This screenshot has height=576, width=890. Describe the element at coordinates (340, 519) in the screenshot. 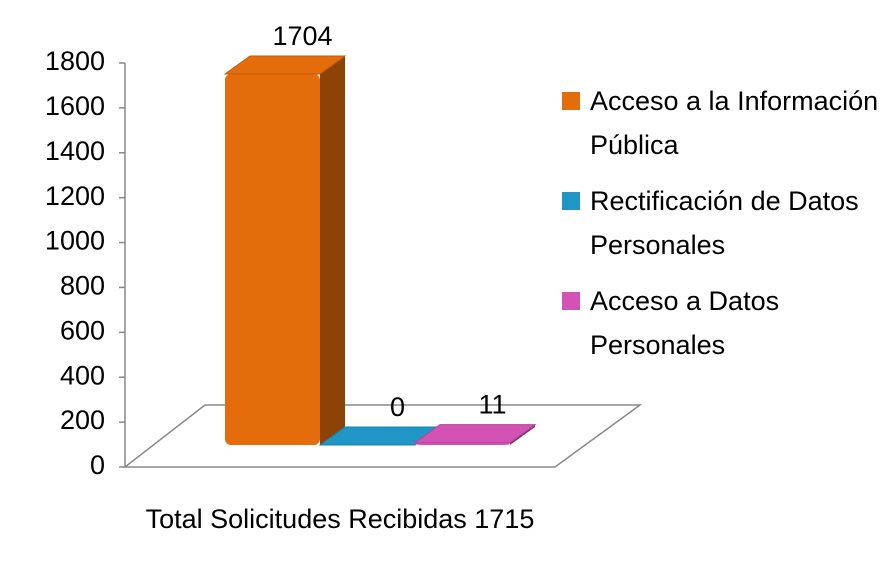

I see `x-tick-label: Total Solicitudes Recibidas 1715` at that location.